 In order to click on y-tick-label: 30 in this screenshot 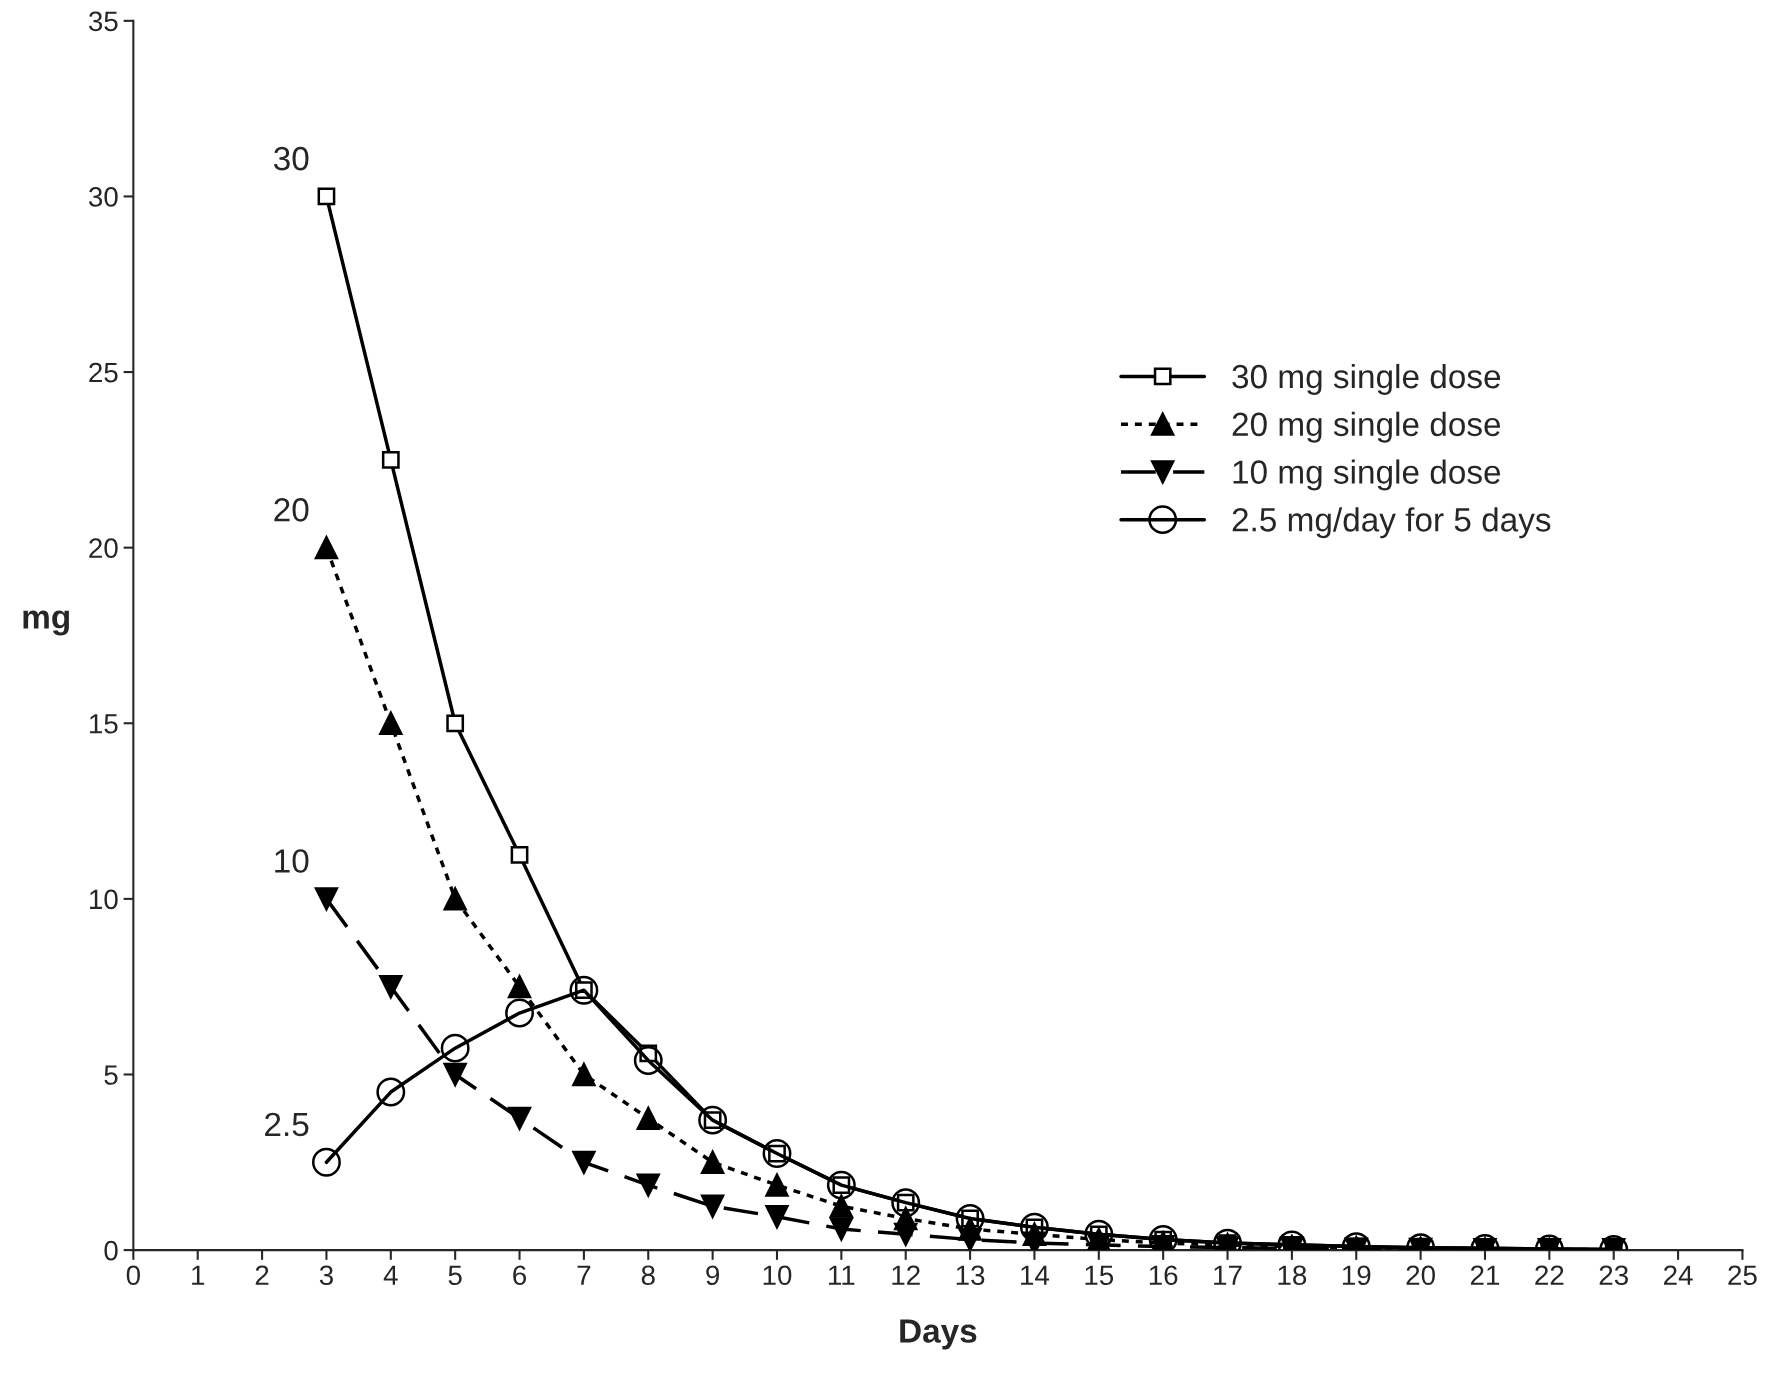, I will do `click(103, 197)`.